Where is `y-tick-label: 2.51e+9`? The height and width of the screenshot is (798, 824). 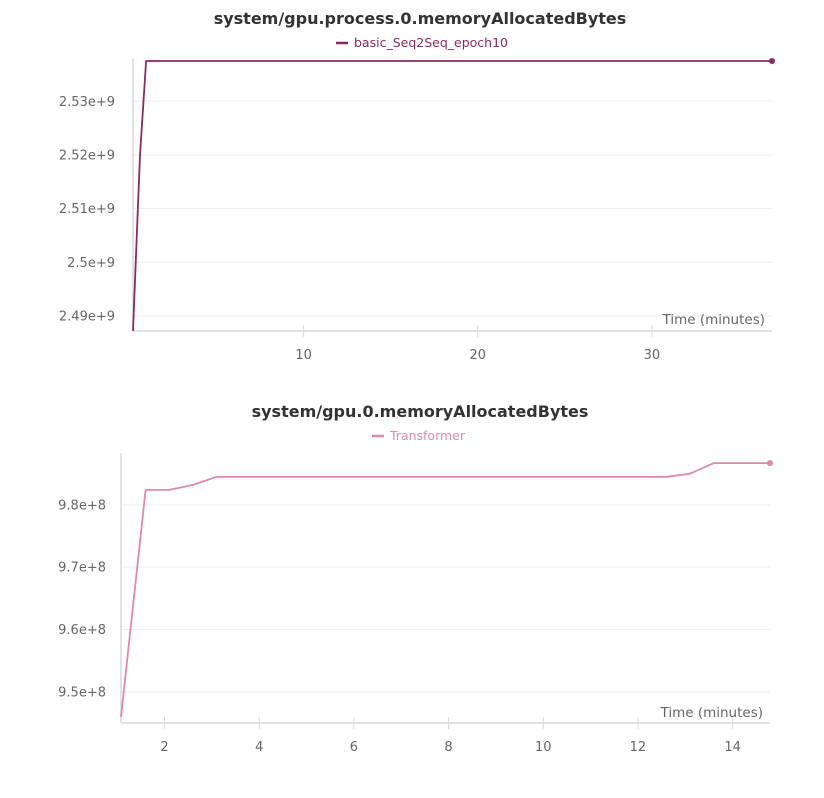 y-tick-label: 2.51e+9 is located at coordinates (87, 209).